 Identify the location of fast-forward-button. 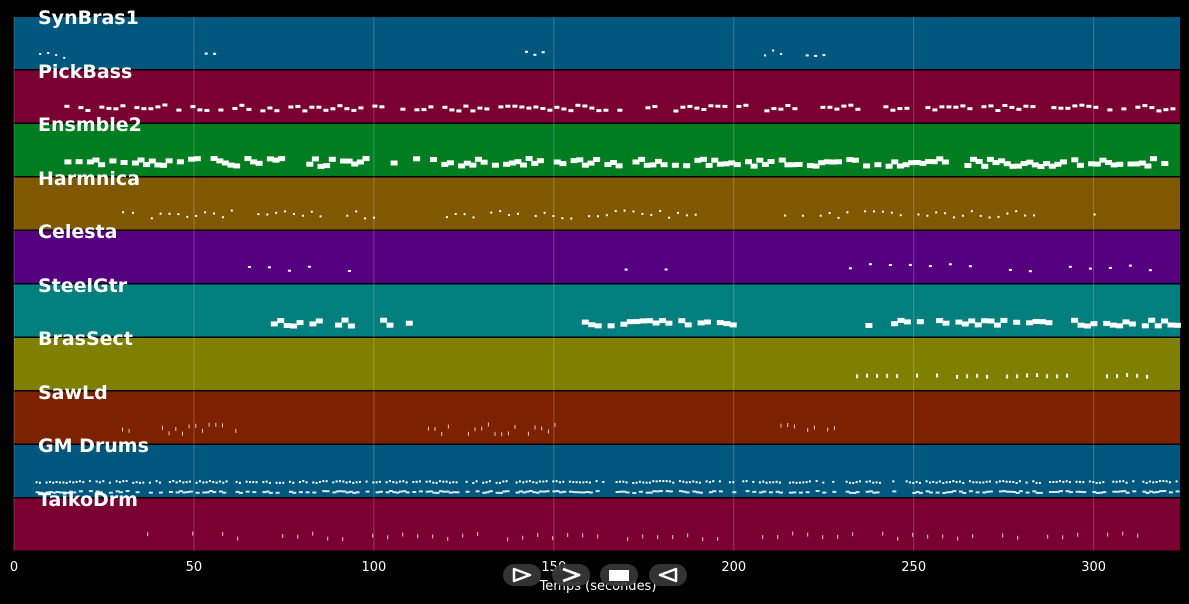
(571, 575).